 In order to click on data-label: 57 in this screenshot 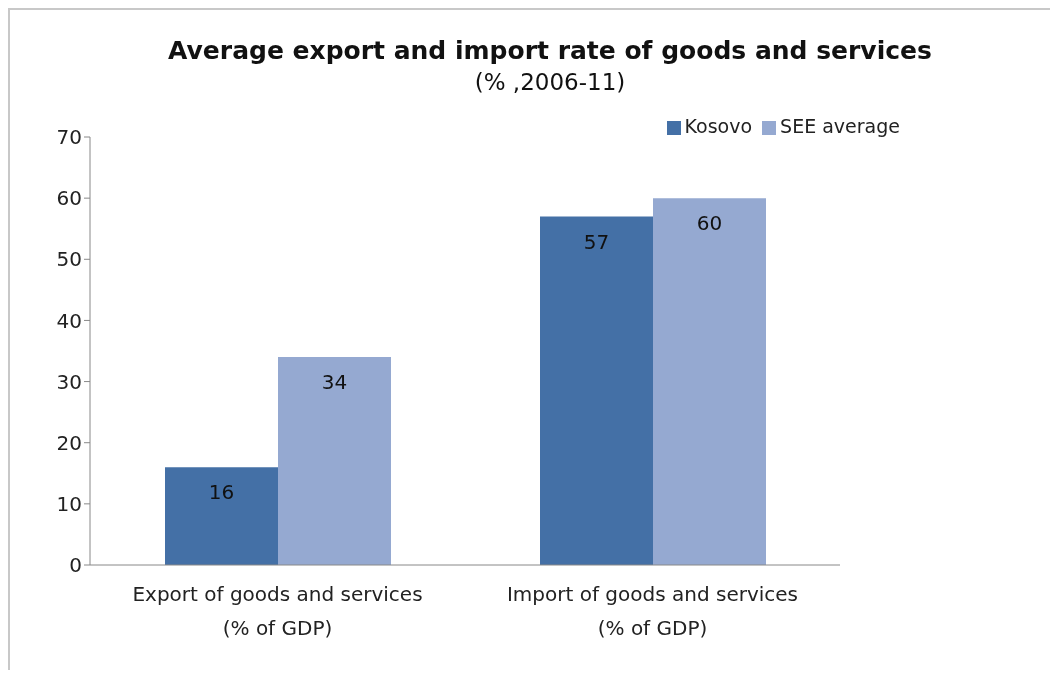, I will do `click(596, 241)`.